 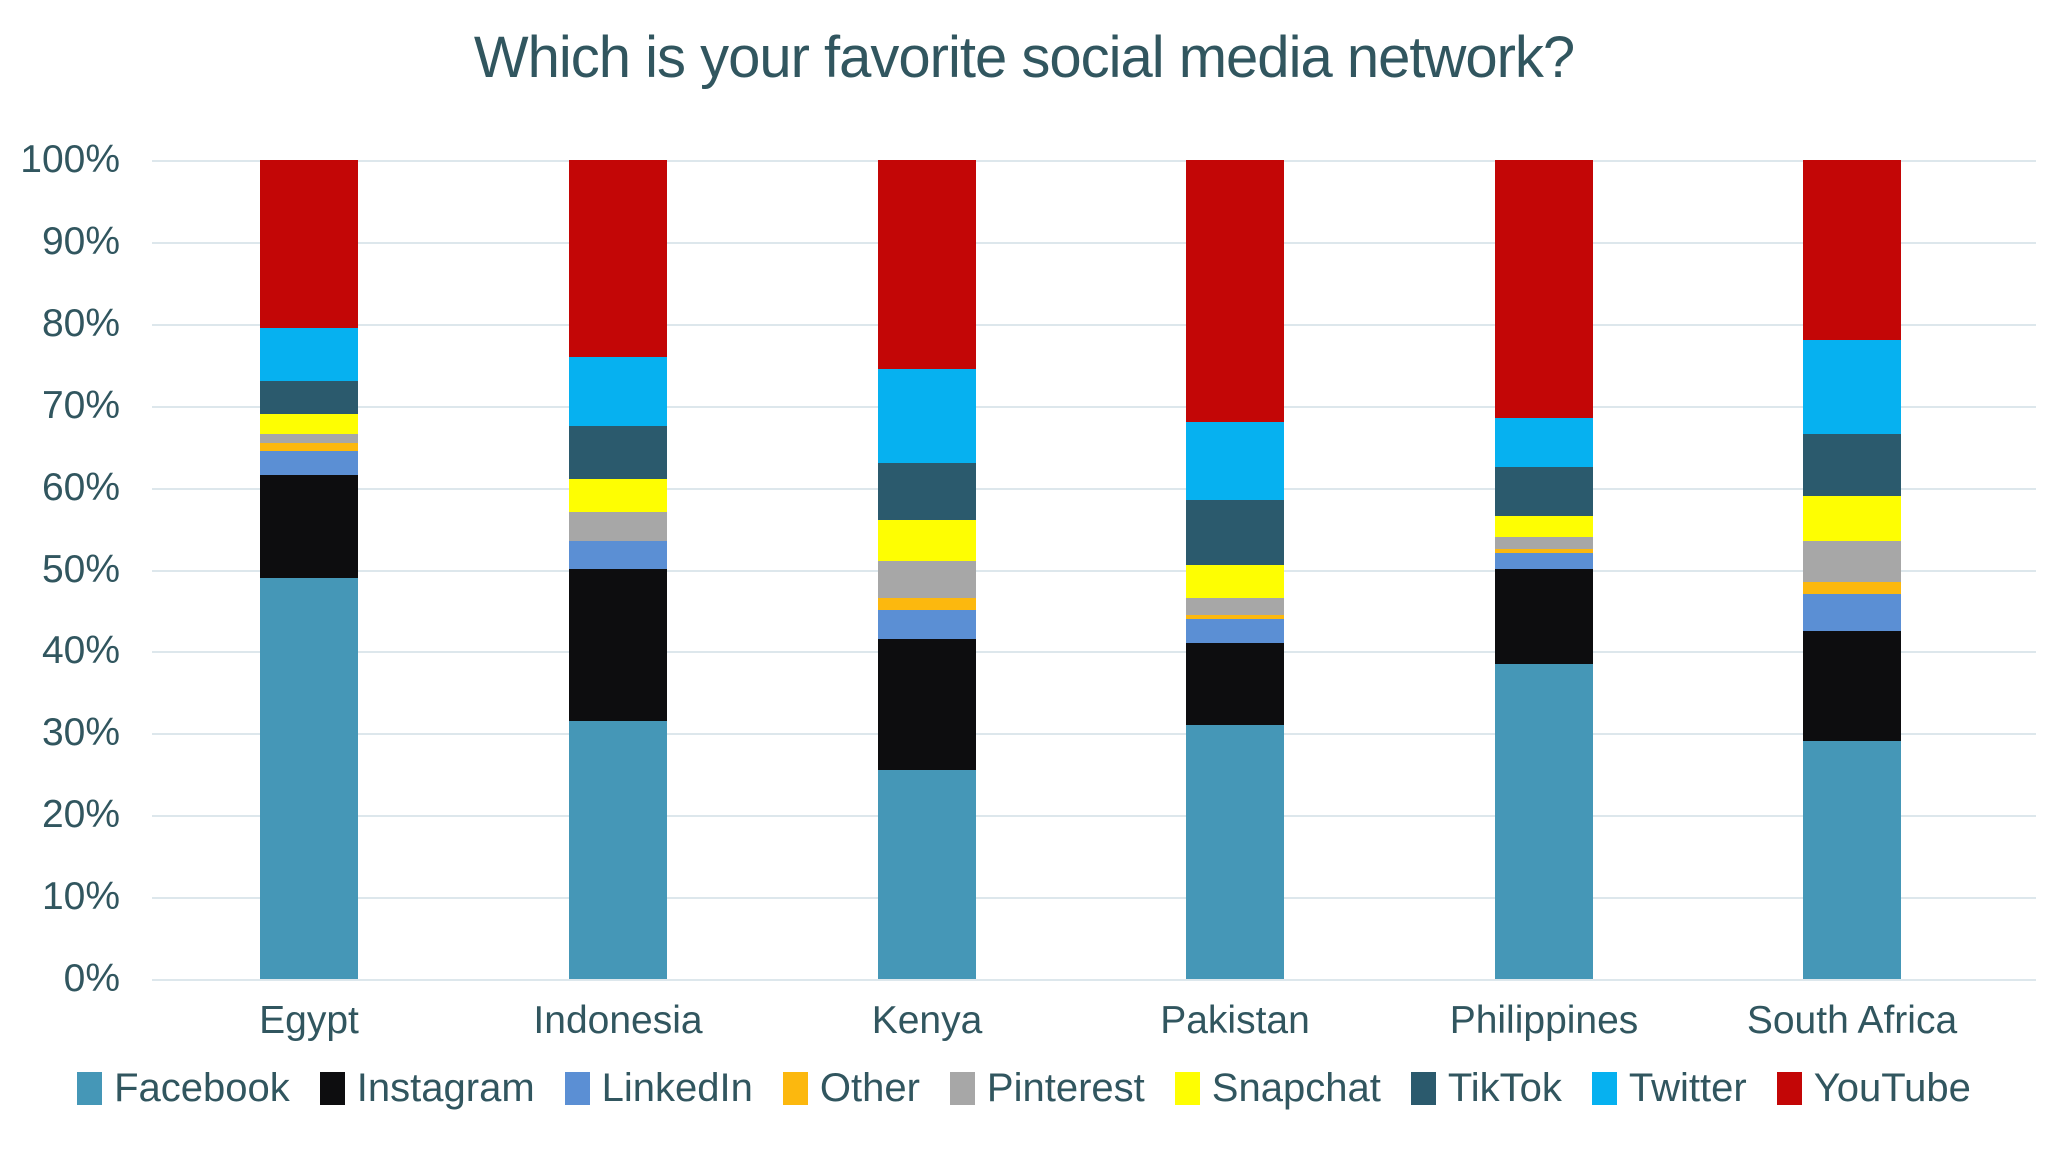 What do you see at coordinates (927, 1020) in the screenshot?
I see `x-tick-label-kenya: Kenya` at bounding box center [927, 1020].